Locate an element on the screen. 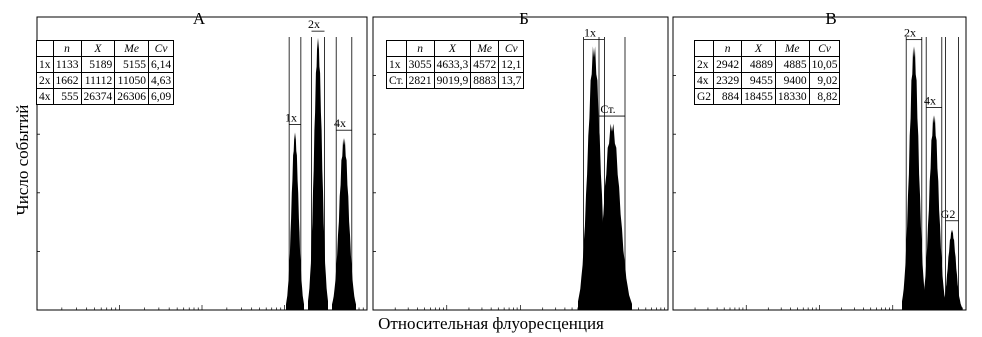 The image size is (982, 337). table-cell: 1662 is located at coordinates (67, 80).